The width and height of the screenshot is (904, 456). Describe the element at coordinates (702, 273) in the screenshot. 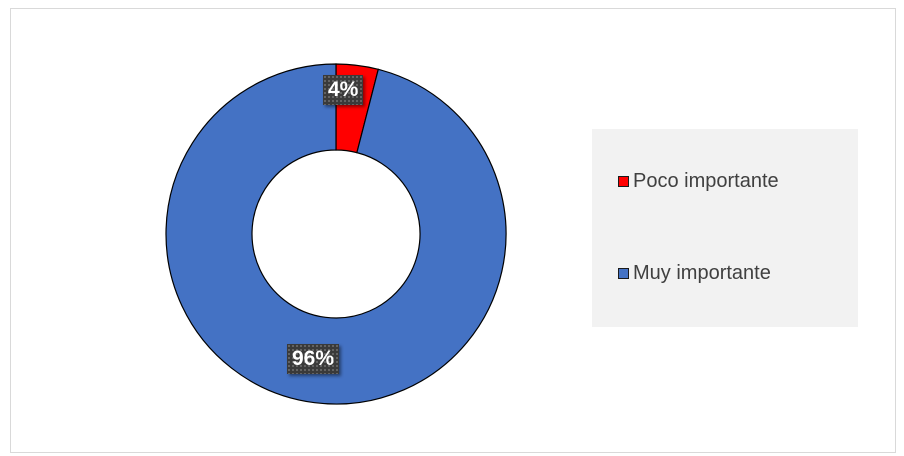

I see `legend-label-muy-importante: Muy importante` at that location.